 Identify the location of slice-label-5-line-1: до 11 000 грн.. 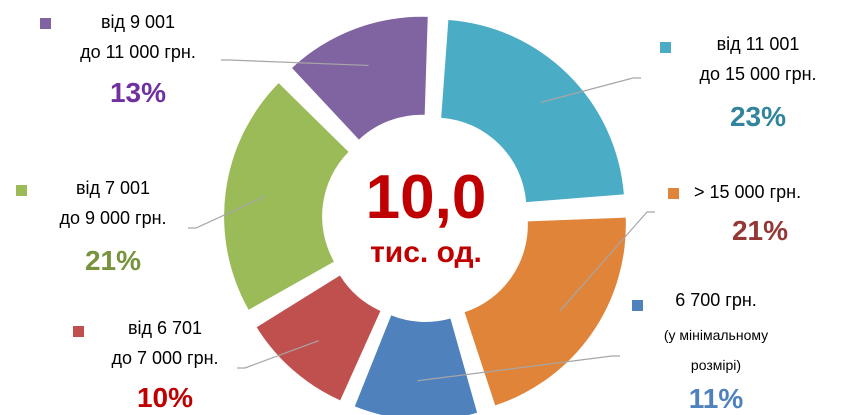
(138, 52).